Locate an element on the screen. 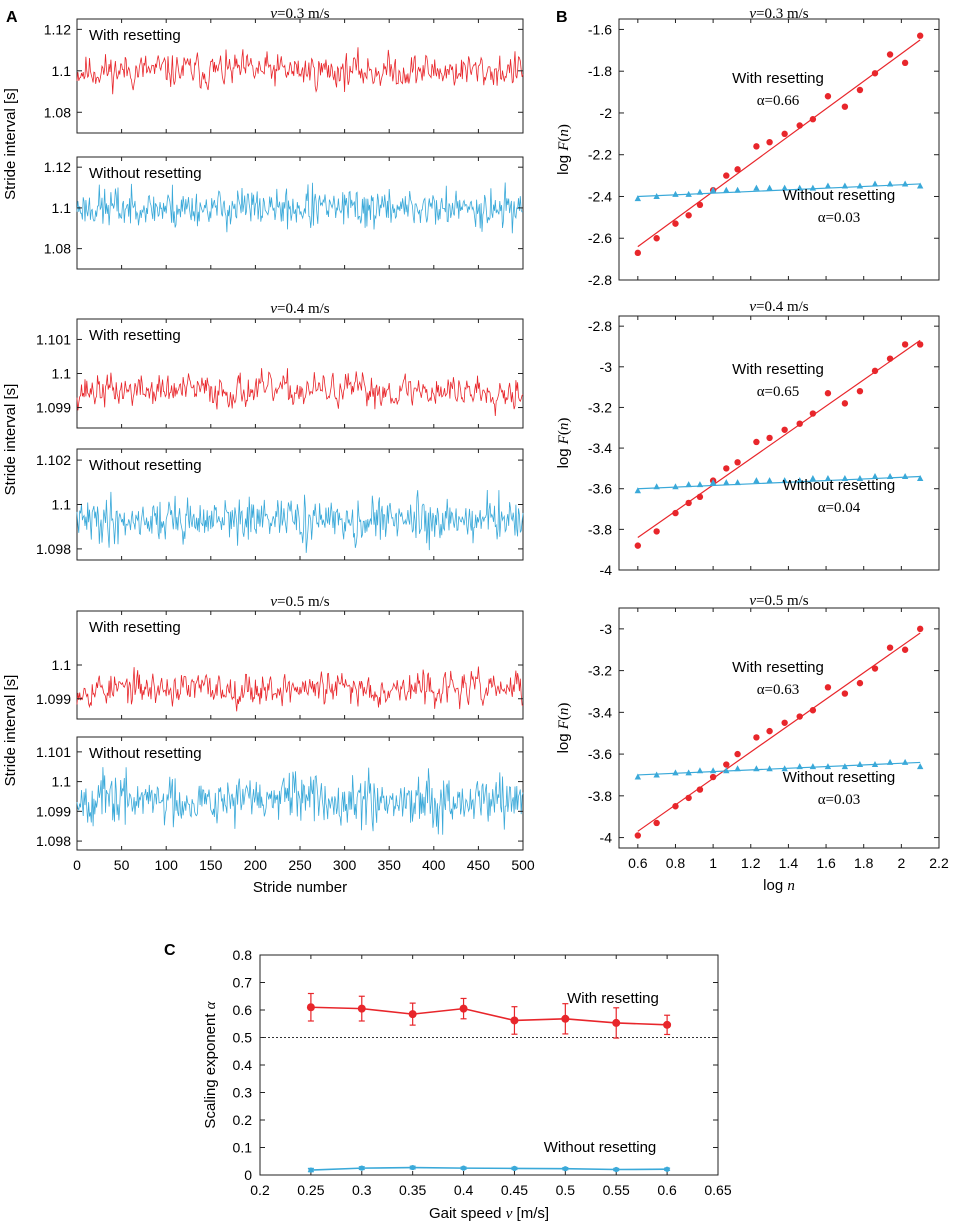 The image size is (957, 1224). x-tick-label: 0.8 is located at coordinates (676, 863).